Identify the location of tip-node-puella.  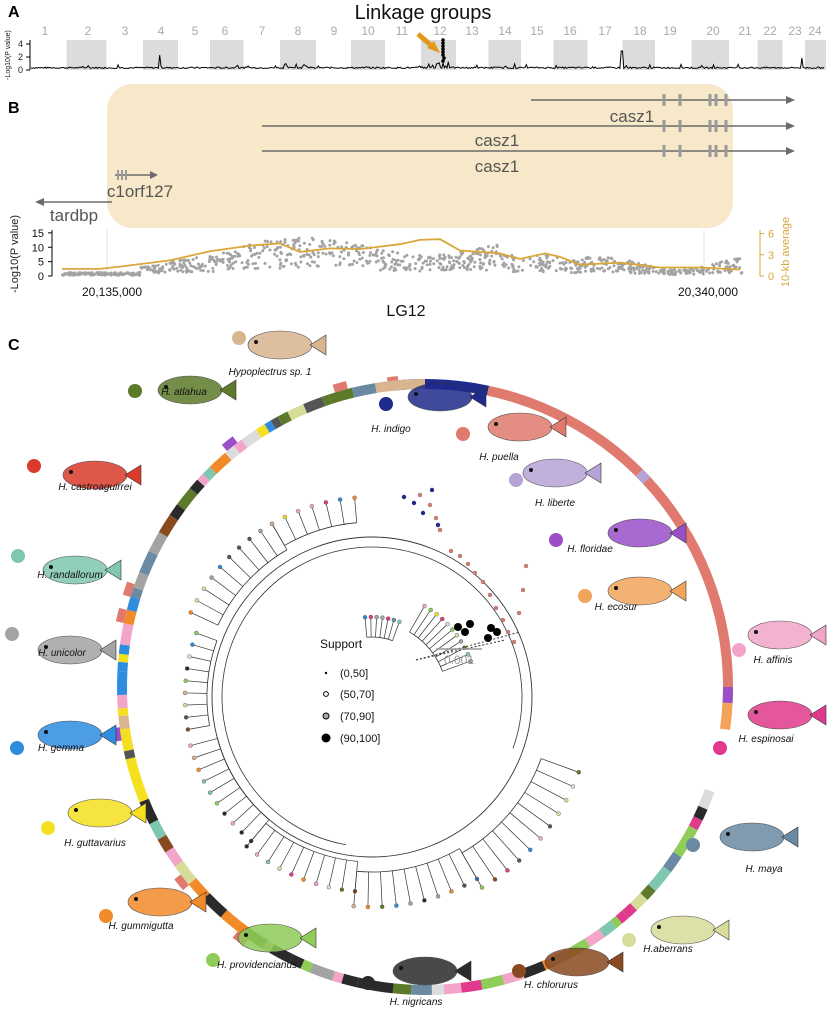
(523, 590).